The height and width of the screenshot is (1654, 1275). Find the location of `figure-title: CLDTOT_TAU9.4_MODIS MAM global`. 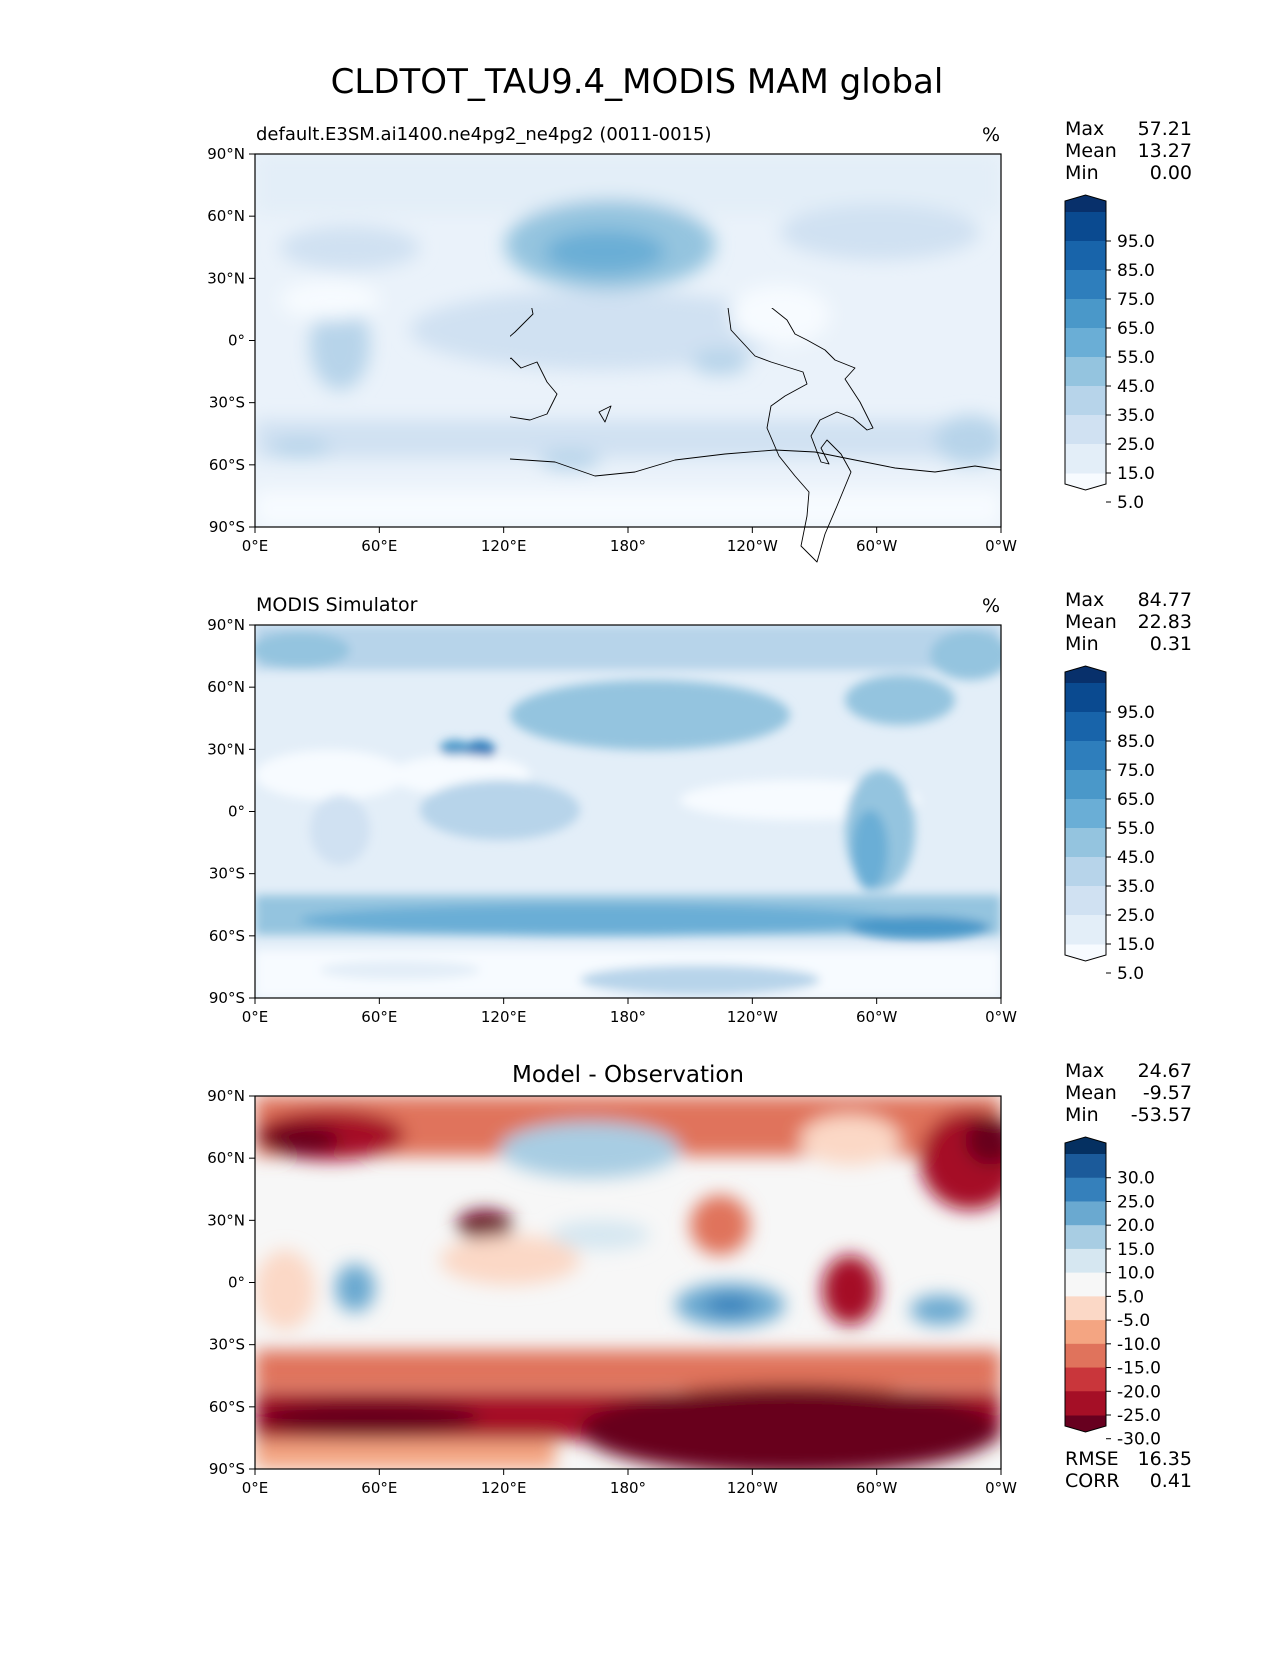

figure-title: CLDTOT_TAU9.4_MODIS MAM global is located at coordinates (637, 82).